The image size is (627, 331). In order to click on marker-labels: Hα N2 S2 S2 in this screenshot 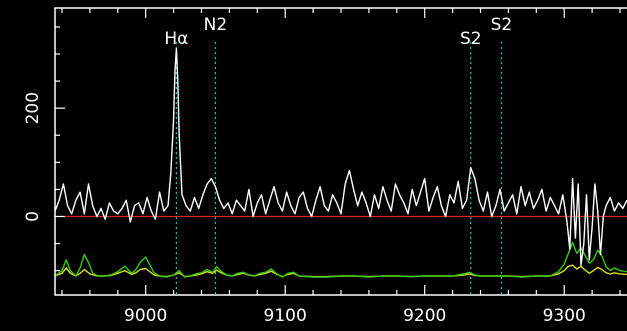, I will do `click(338, 32)`.